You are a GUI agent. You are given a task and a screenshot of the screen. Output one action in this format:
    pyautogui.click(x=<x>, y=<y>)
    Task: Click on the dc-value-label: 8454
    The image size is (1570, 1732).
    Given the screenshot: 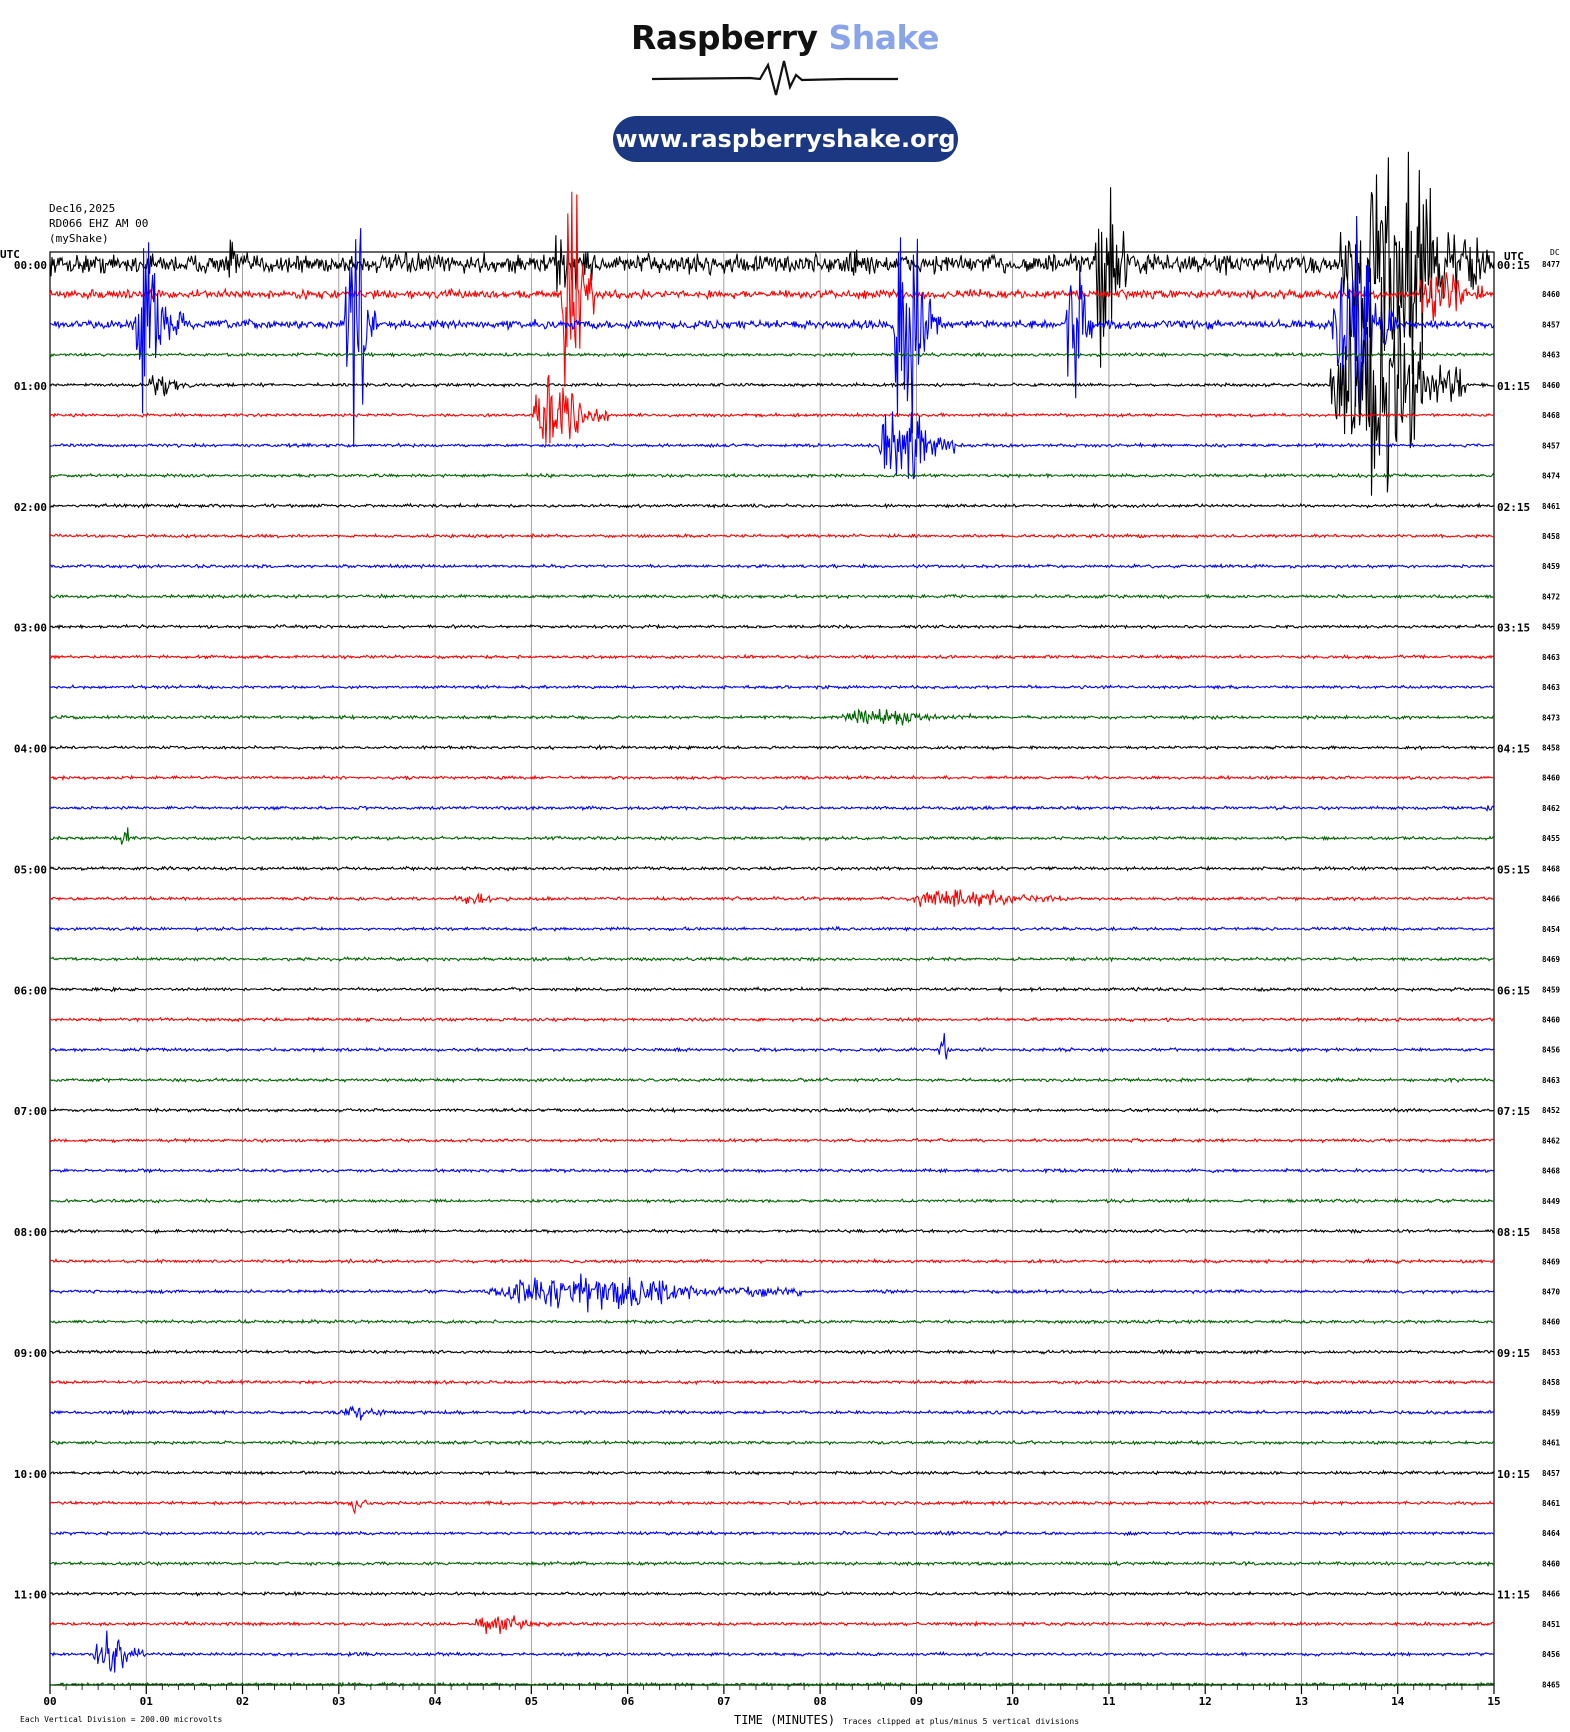 What is the action you would take?
    pyautogui.click(x=1551, y=929)
    